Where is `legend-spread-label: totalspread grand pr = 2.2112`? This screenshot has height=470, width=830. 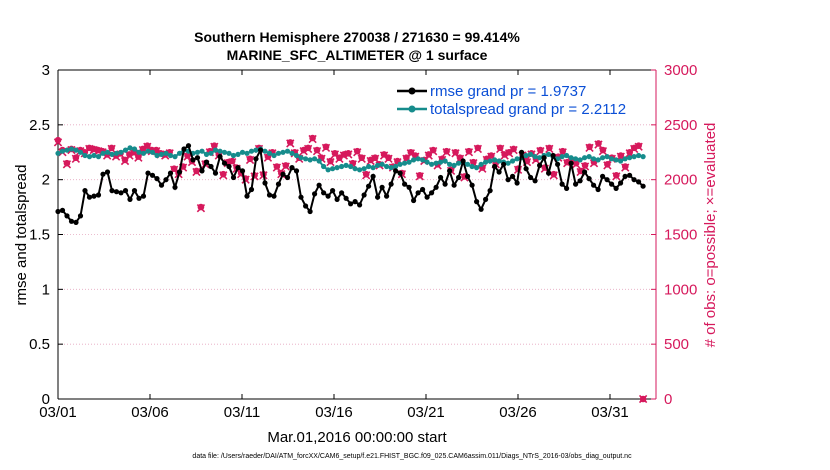 legend-spread-label: totalspread grand pr = 2.2112 is located at coordinates (528, 109).